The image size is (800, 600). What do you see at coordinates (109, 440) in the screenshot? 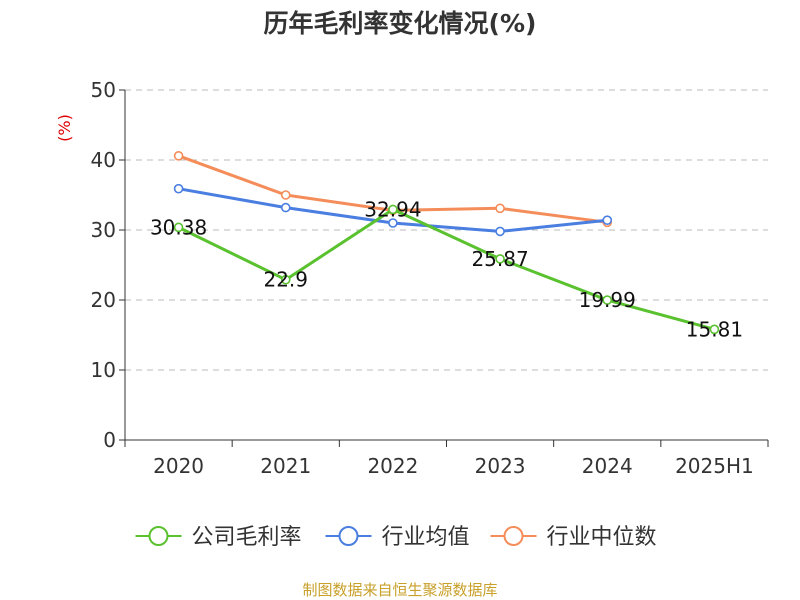
I see `y-tick-label: 0` at bounding box center [109, 440].